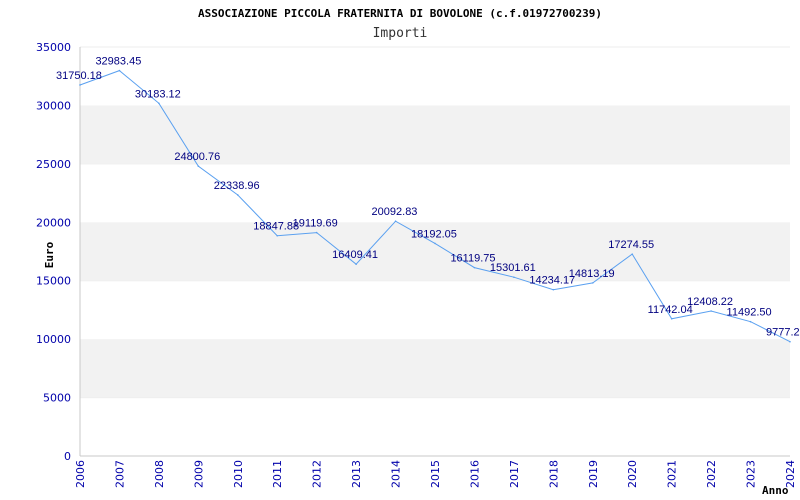 This screenshot has height=500, width=800. Describe the element at coordinates (159, 474) in the screenshot. I see `x-tick-label: 2008` at that location.